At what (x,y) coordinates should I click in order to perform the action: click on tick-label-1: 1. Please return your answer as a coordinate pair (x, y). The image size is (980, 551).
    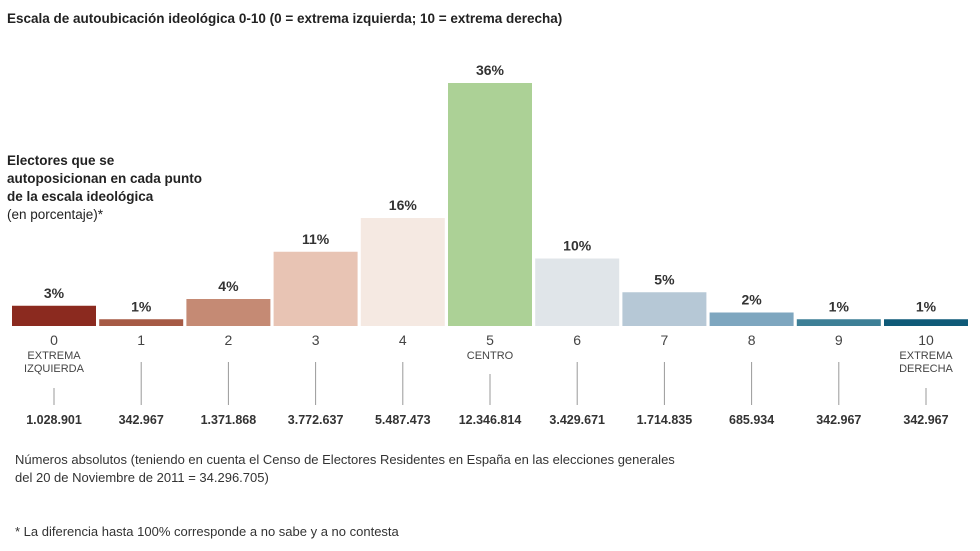
    Looking at the image, I should click on (141, 340).